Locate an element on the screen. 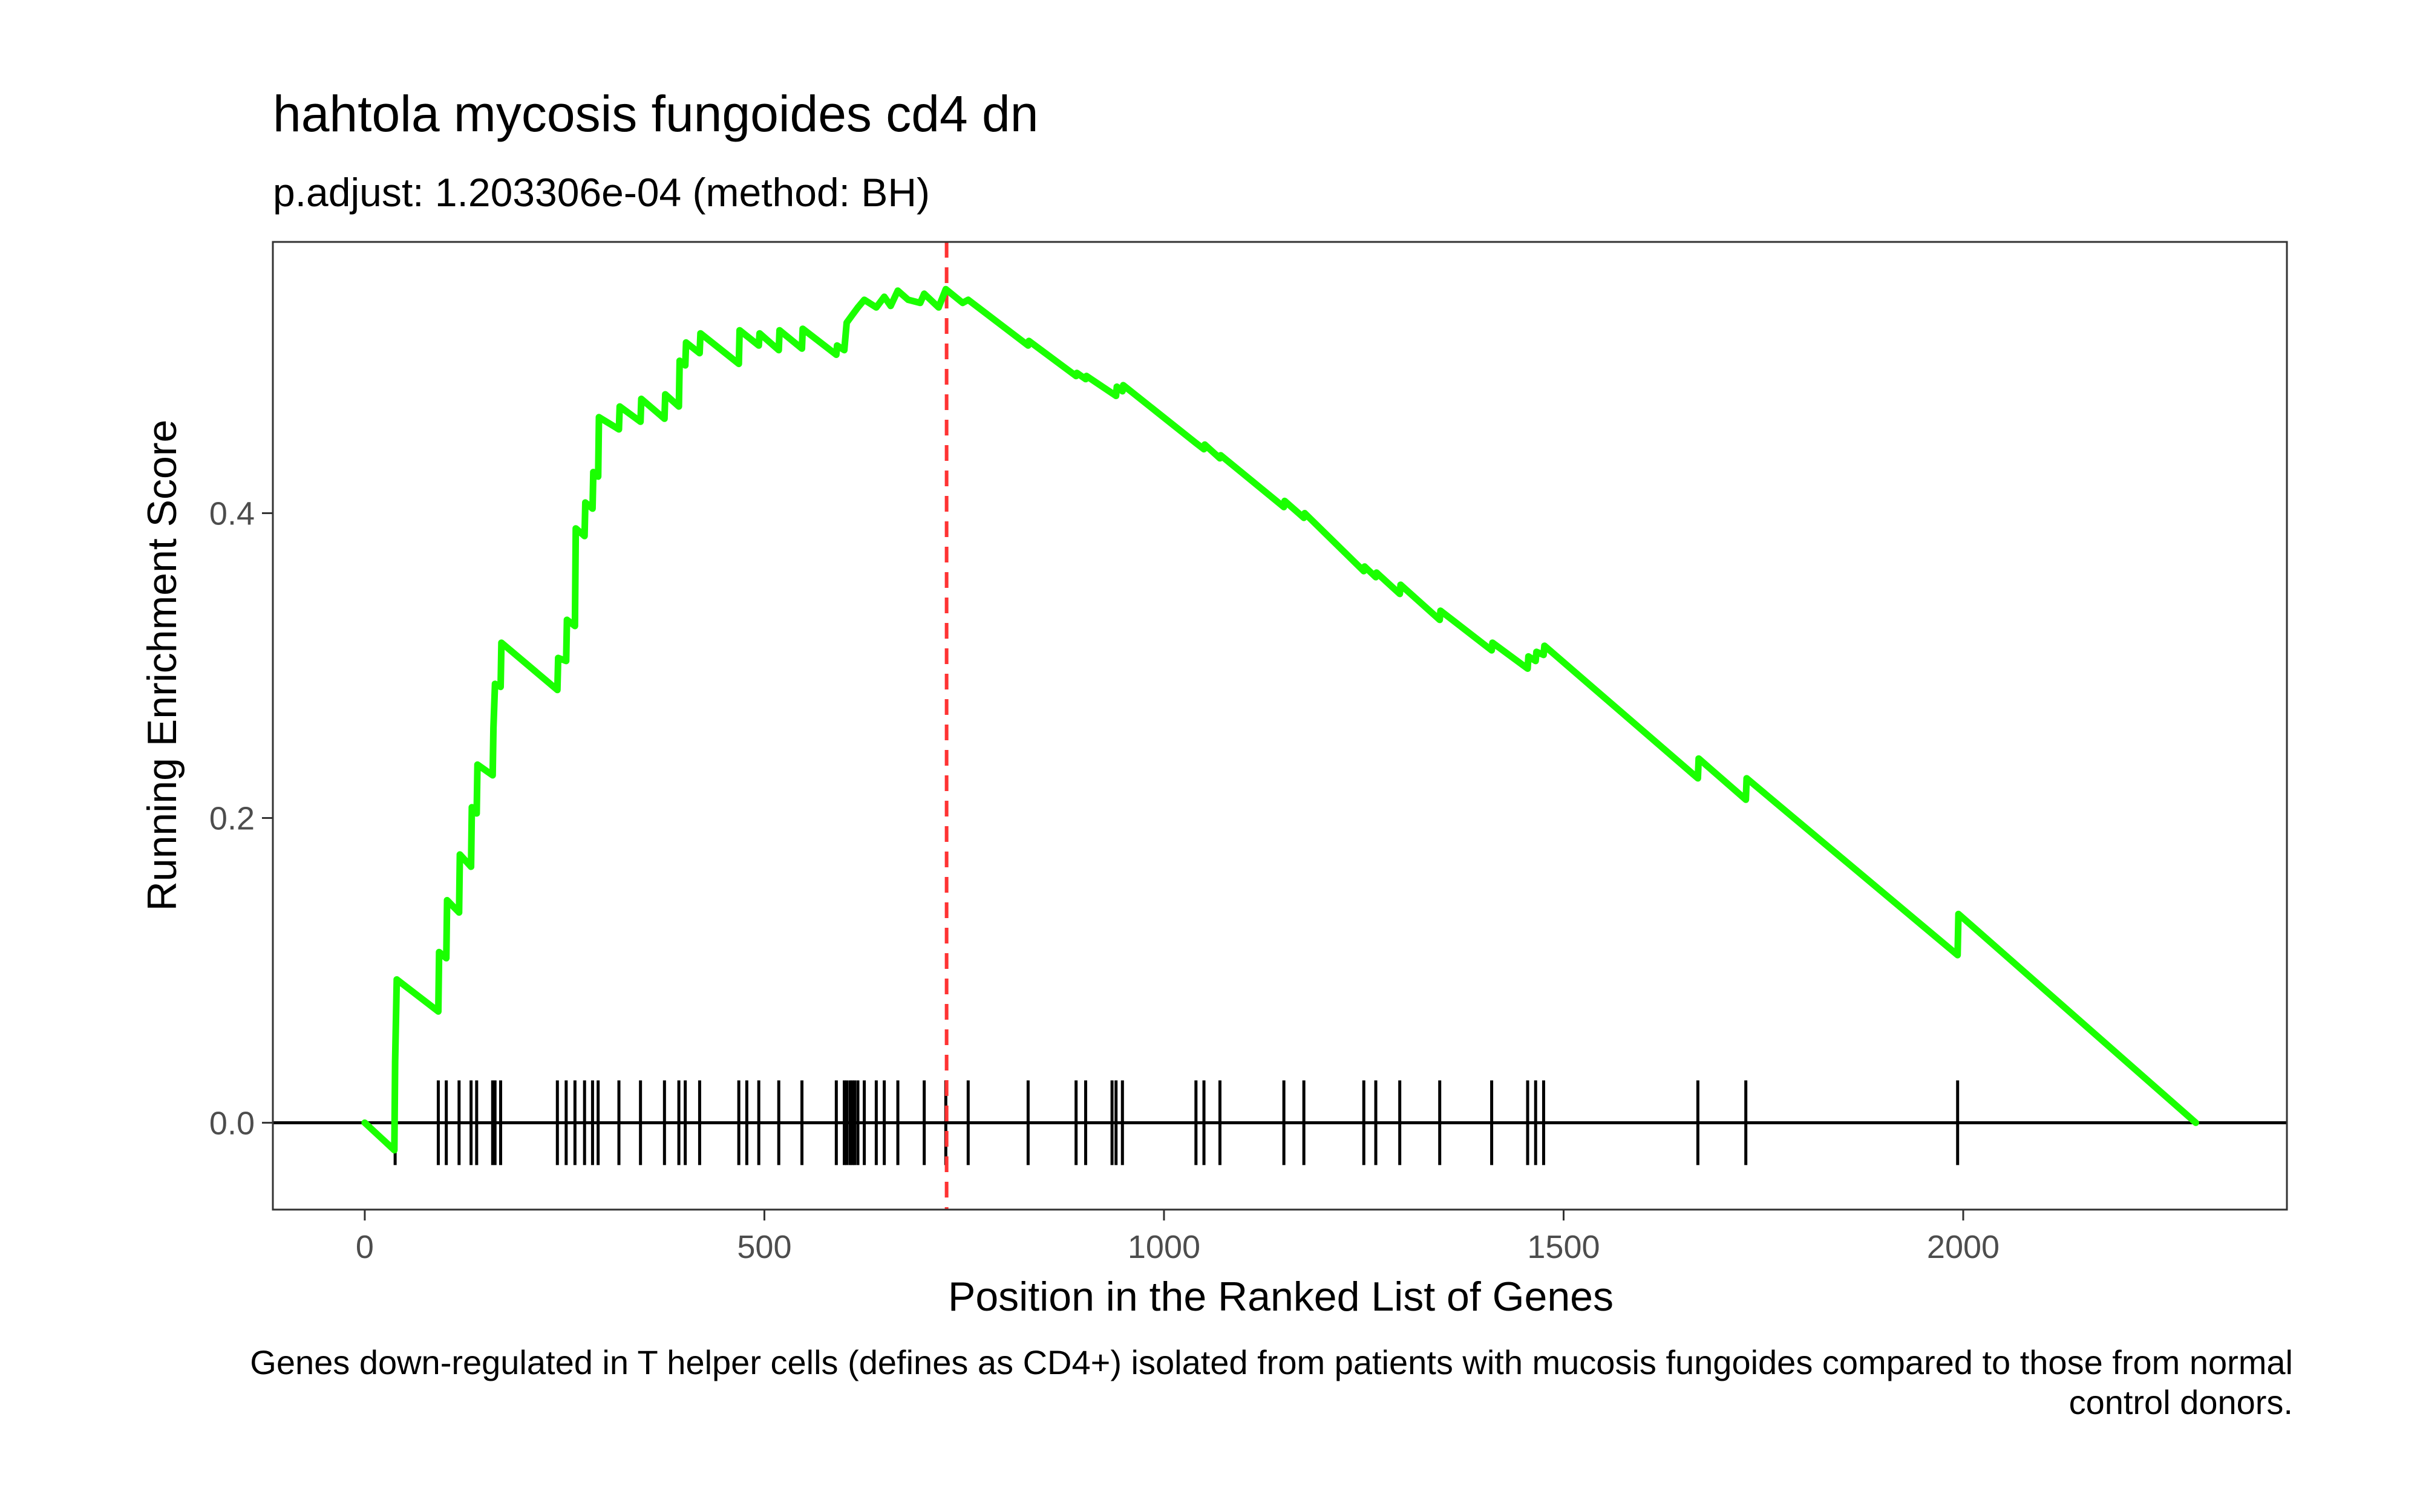 The height and width of the screenshot is (1512, 2420). x-tick-label-3: 1500 is located at coordinates (1563, 1247).